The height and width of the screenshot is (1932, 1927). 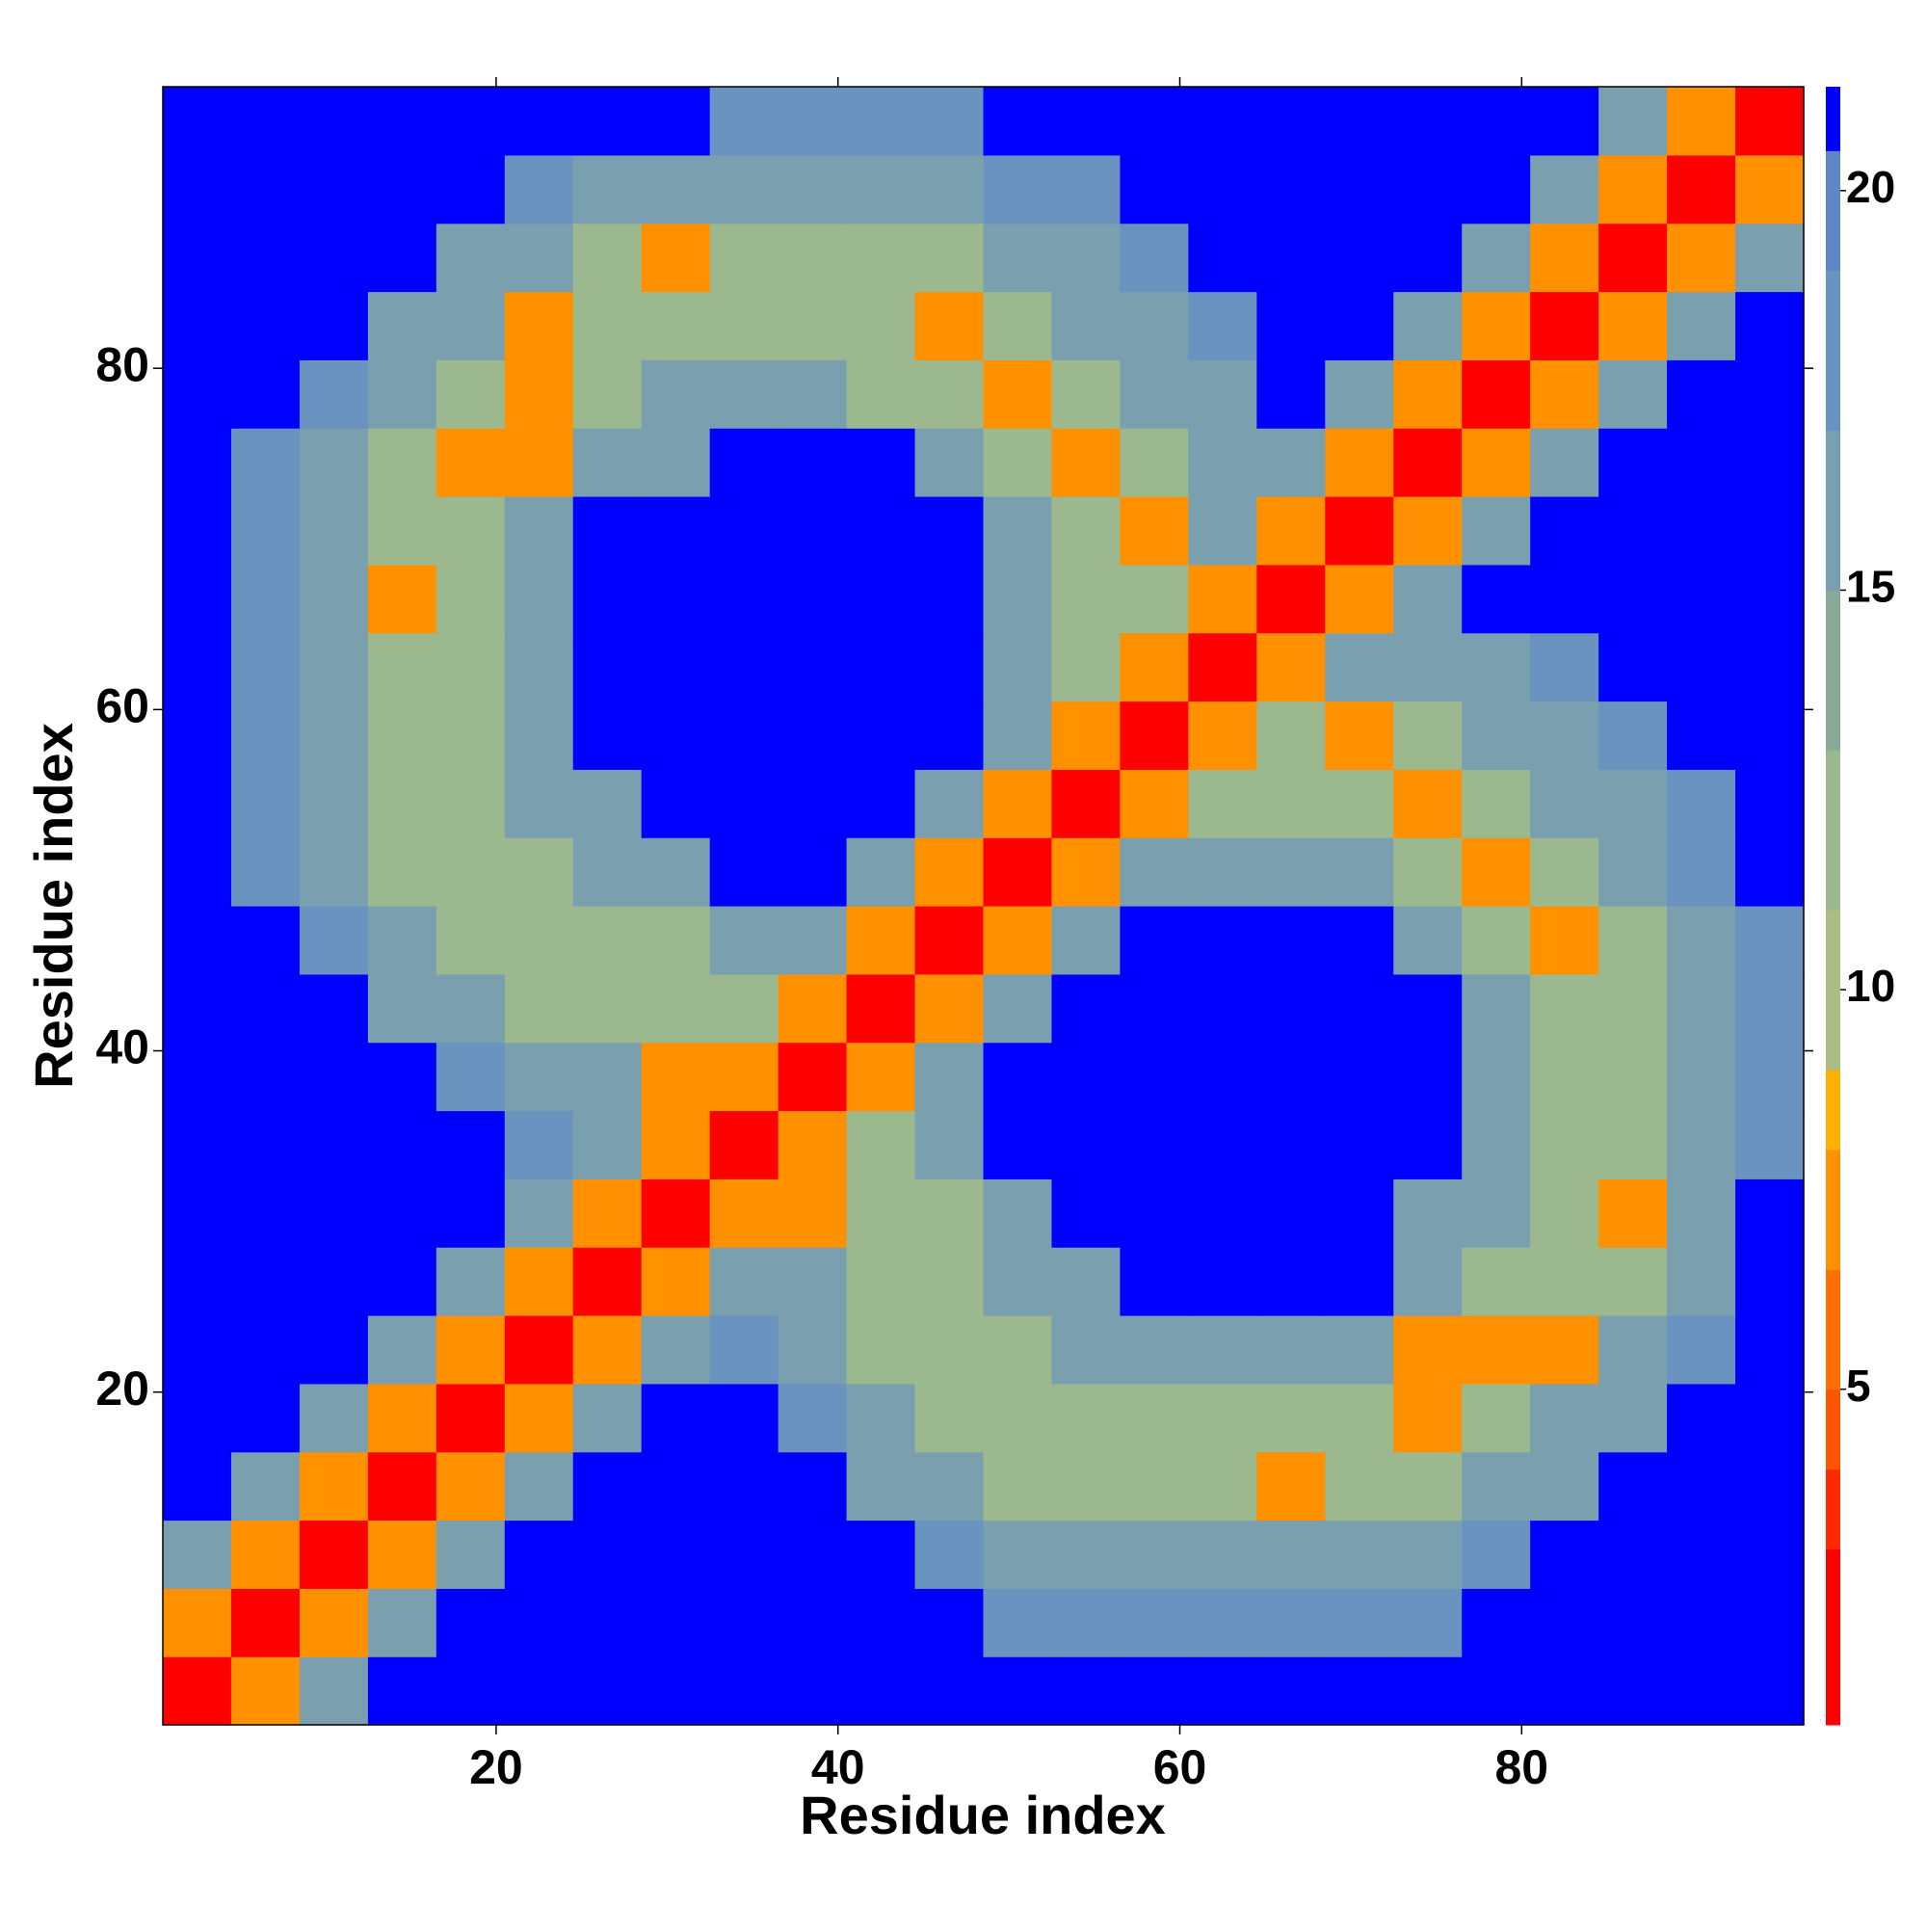 I want to click on y-tick-label: 40, so click(x=122, y=1047).